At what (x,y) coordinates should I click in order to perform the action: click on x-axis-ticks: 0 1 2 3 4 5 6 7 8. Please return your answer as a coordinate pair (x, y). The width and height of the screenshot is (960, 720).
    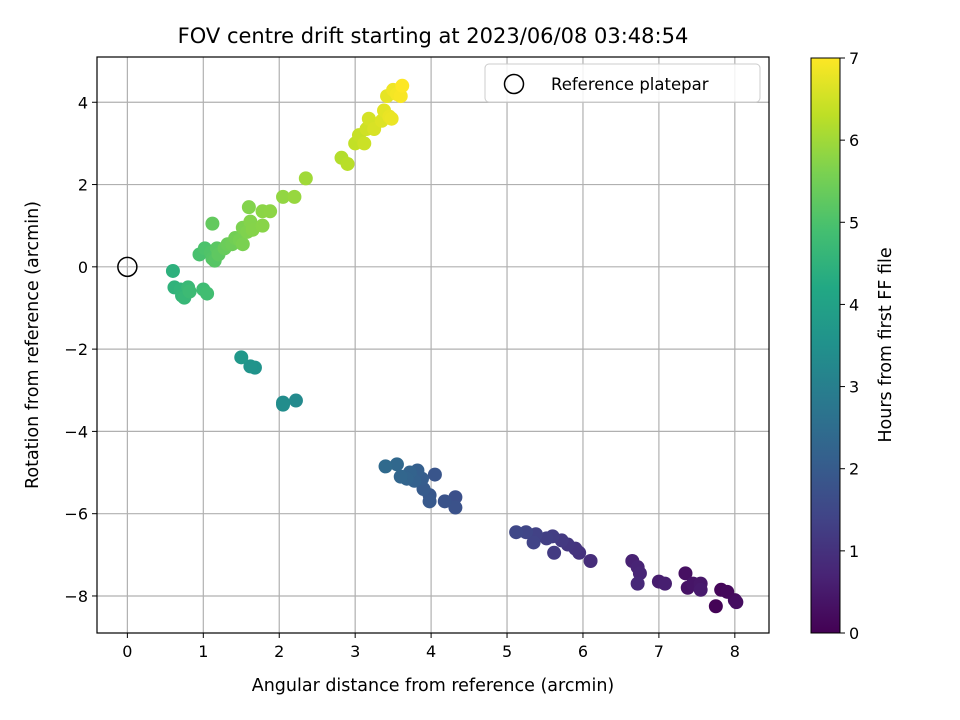
    Looking at the image, I should click on (431, 647).